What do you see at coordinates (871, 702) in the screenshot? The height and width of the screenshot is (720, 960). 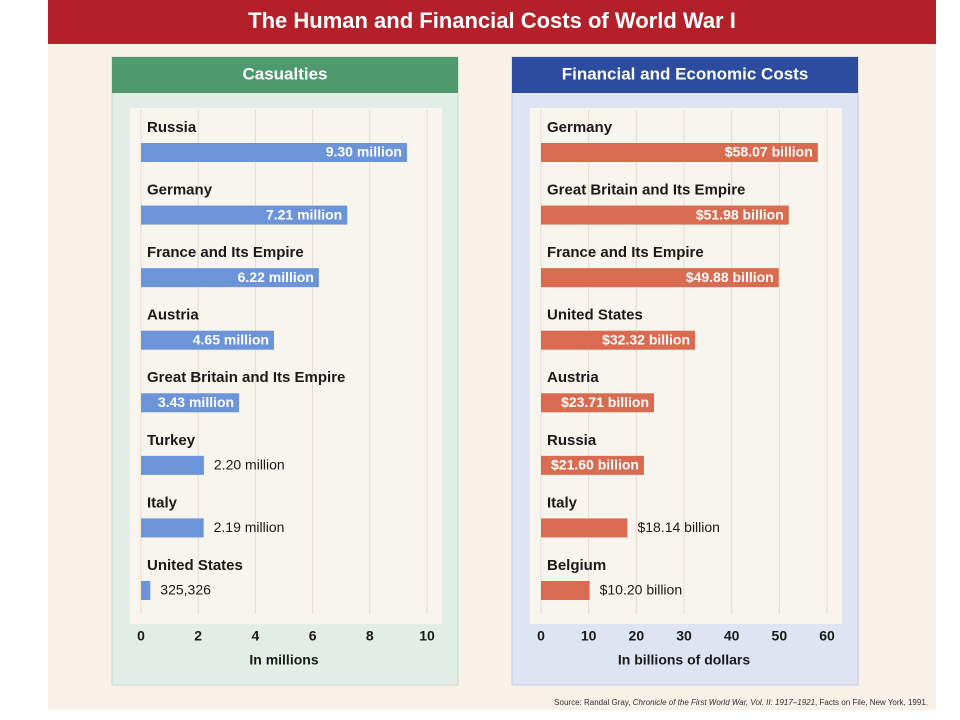 I see `source-suffix: , Facts on File, New York, 1991.` at bounding box center [871, 702].